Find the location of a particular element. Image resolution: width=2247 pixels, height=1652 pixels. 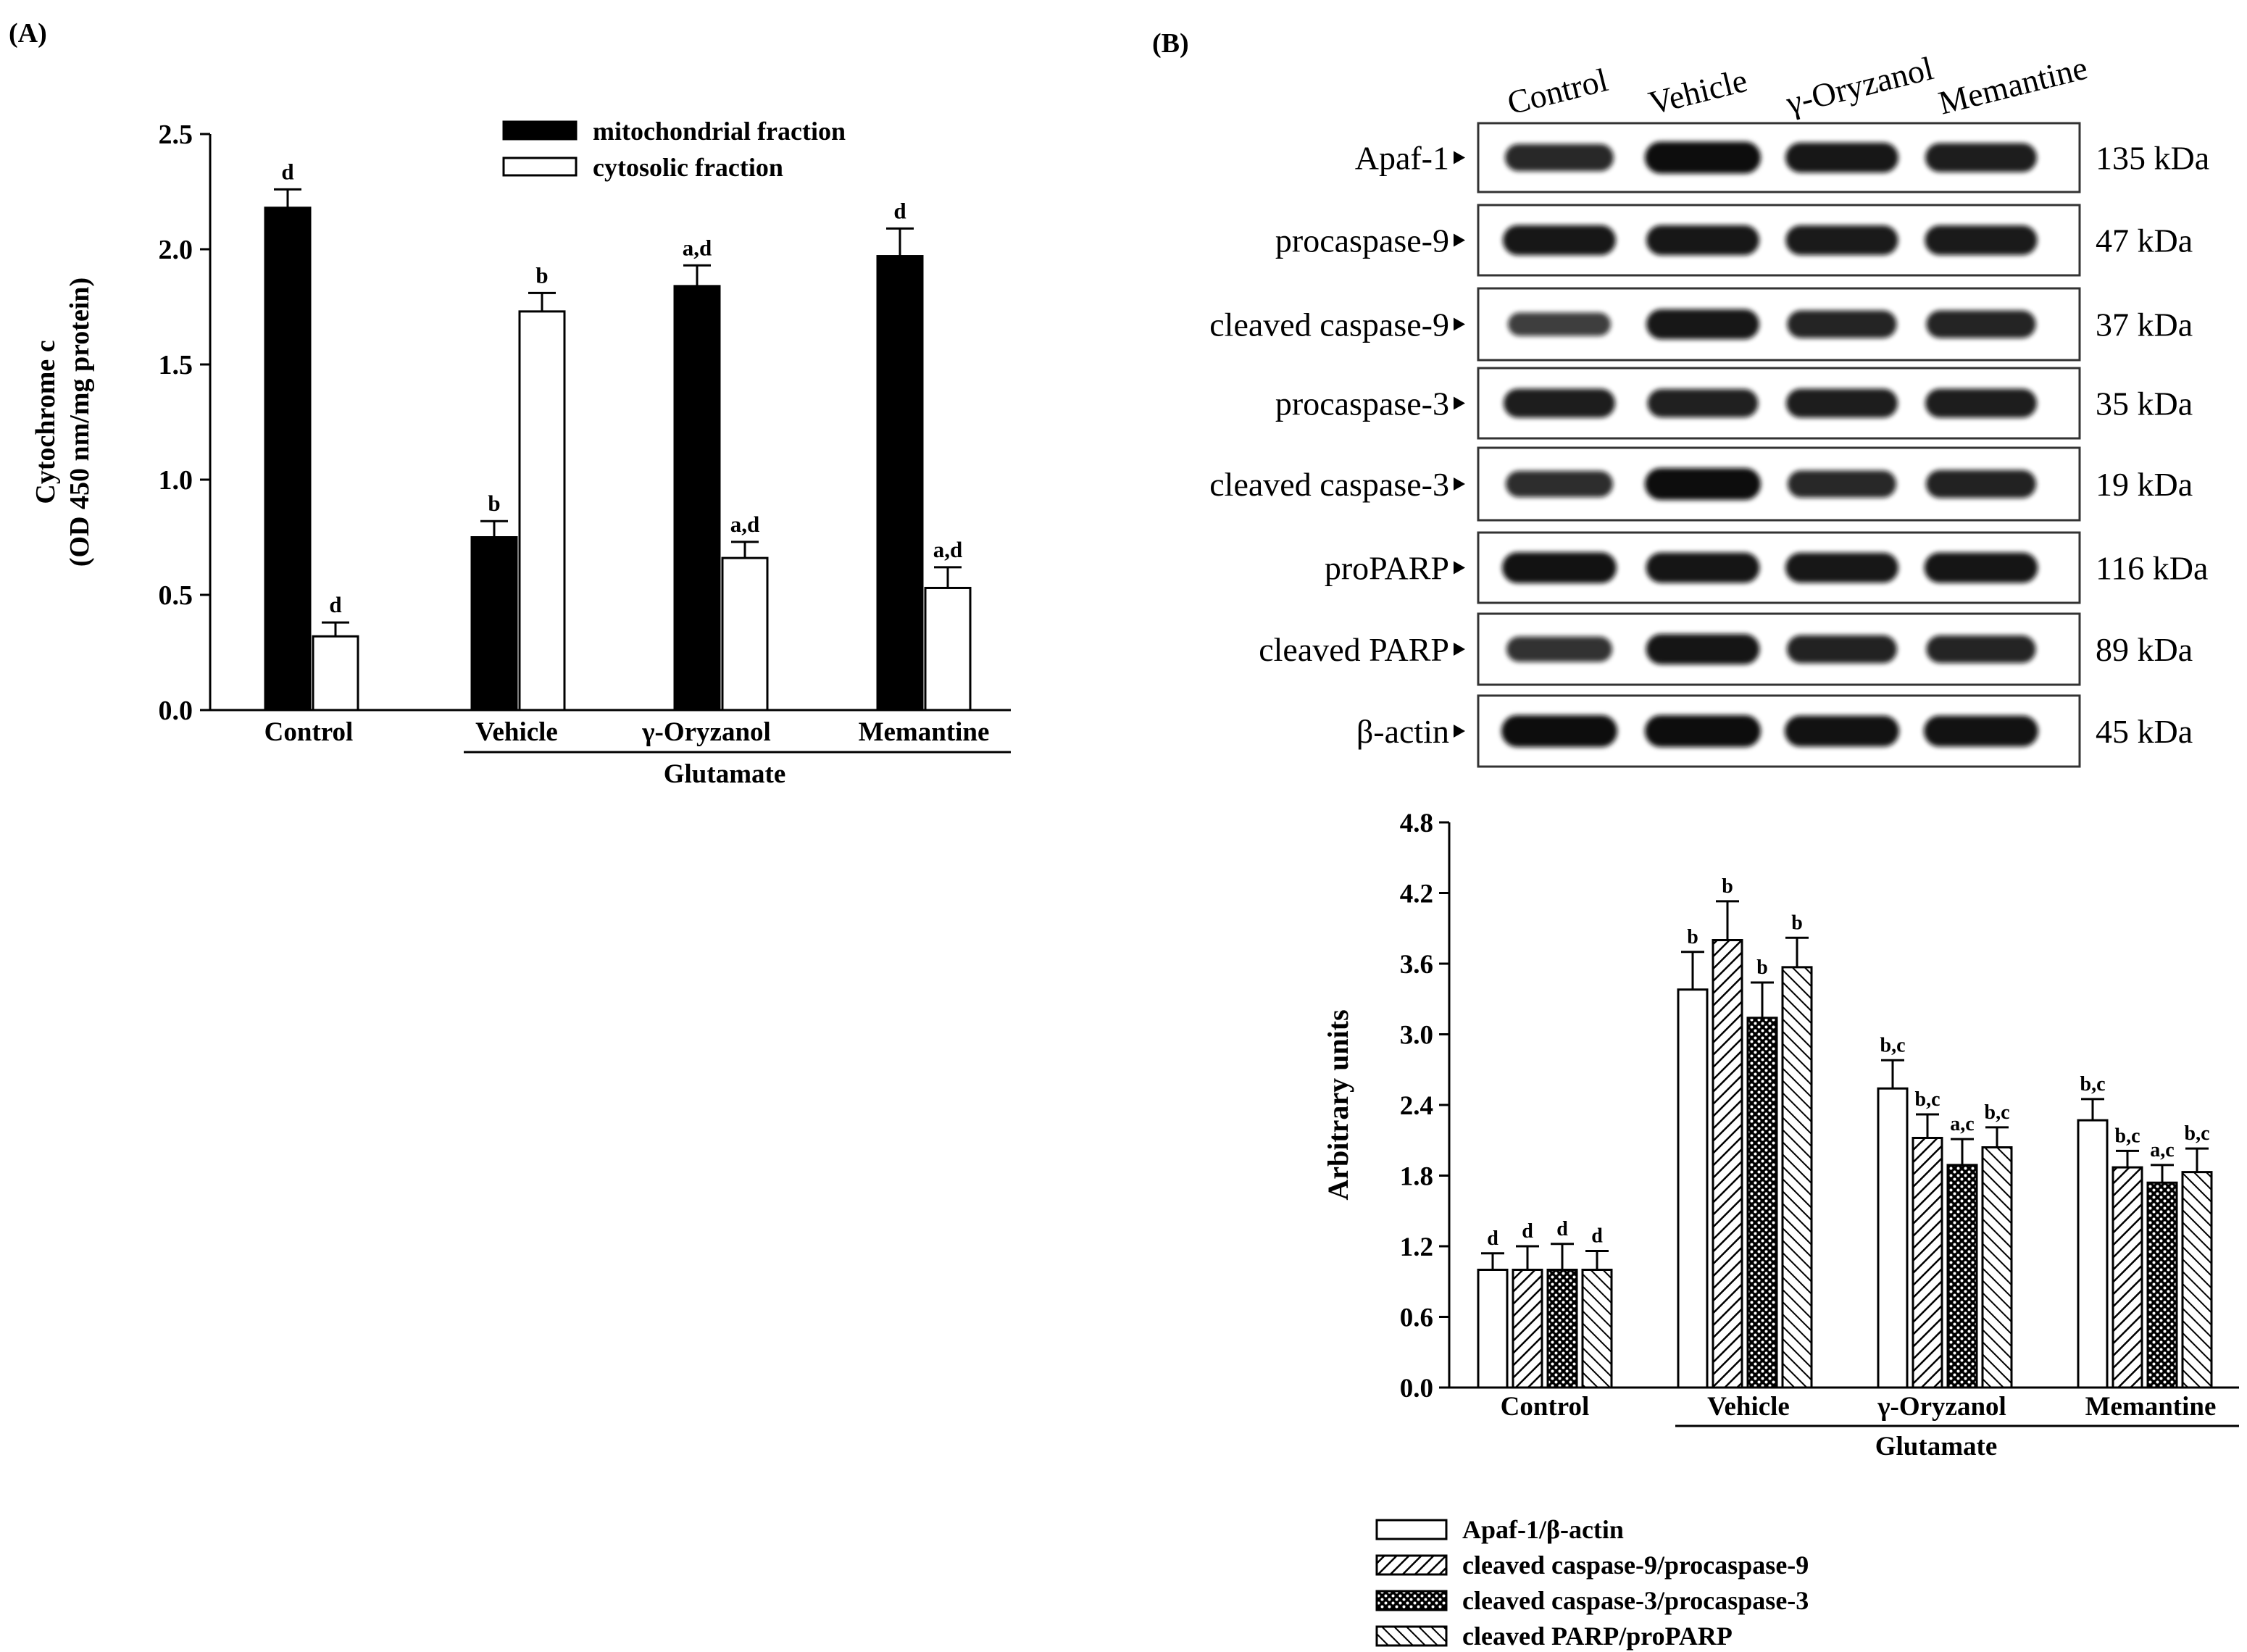

significance-label: a,c is located at coordinates (2162, 1150).